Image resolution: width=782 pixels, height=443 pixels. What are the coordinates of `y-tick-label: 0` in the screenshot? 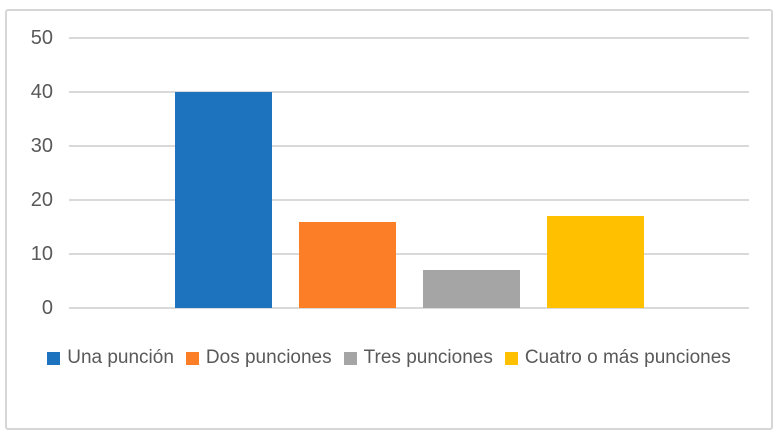 It's located at (47, 308).